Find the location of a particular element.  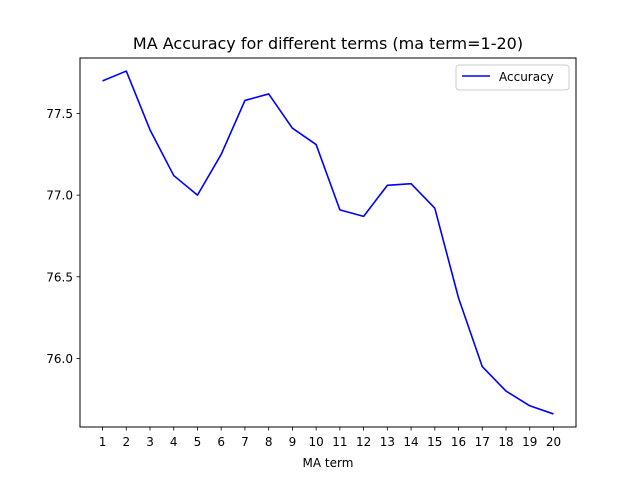

x-tick-label: 16 is located at coordinates (458, 442).